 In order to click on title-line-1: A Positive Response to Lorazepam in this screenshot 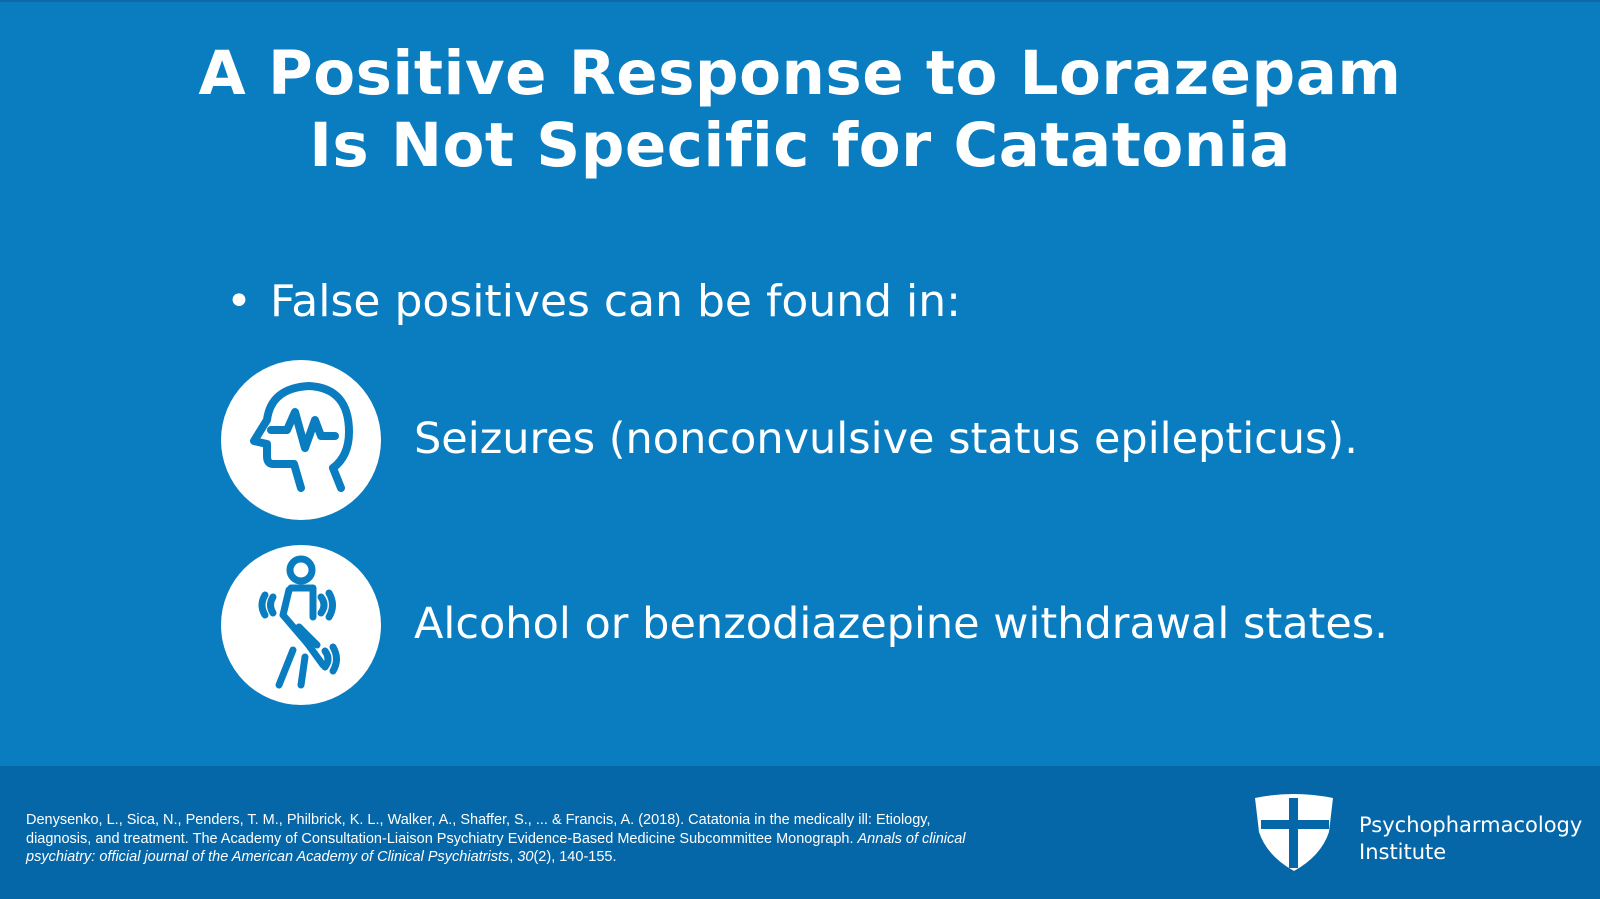, I will do `click(800, 73)`.